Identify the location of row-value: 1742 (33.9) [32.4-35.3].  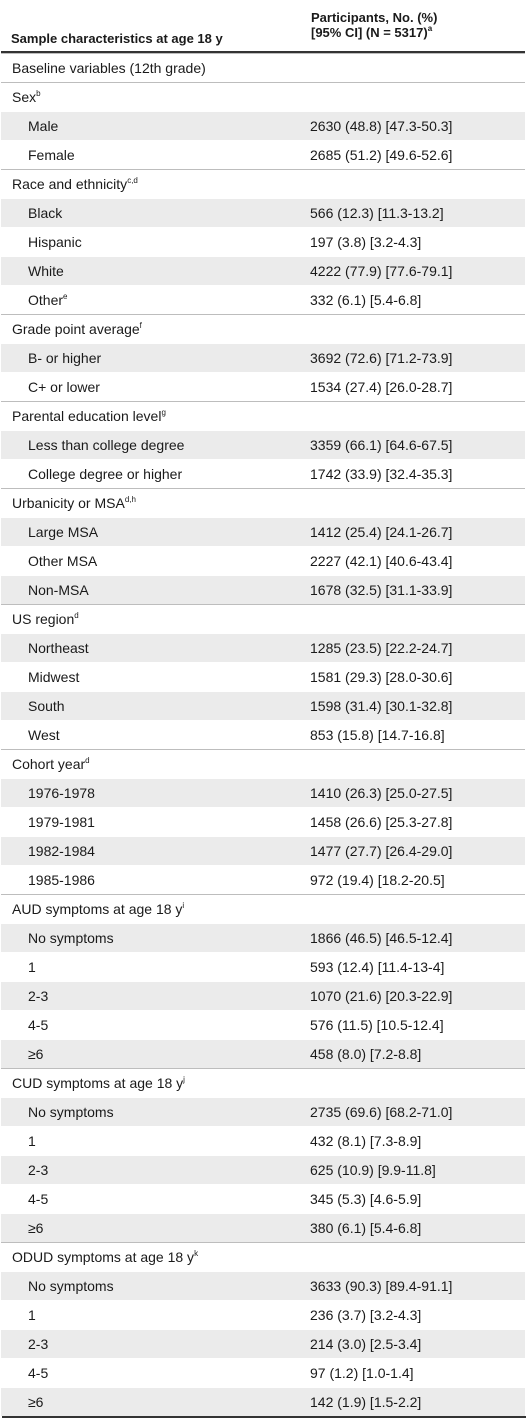
(381, 474).